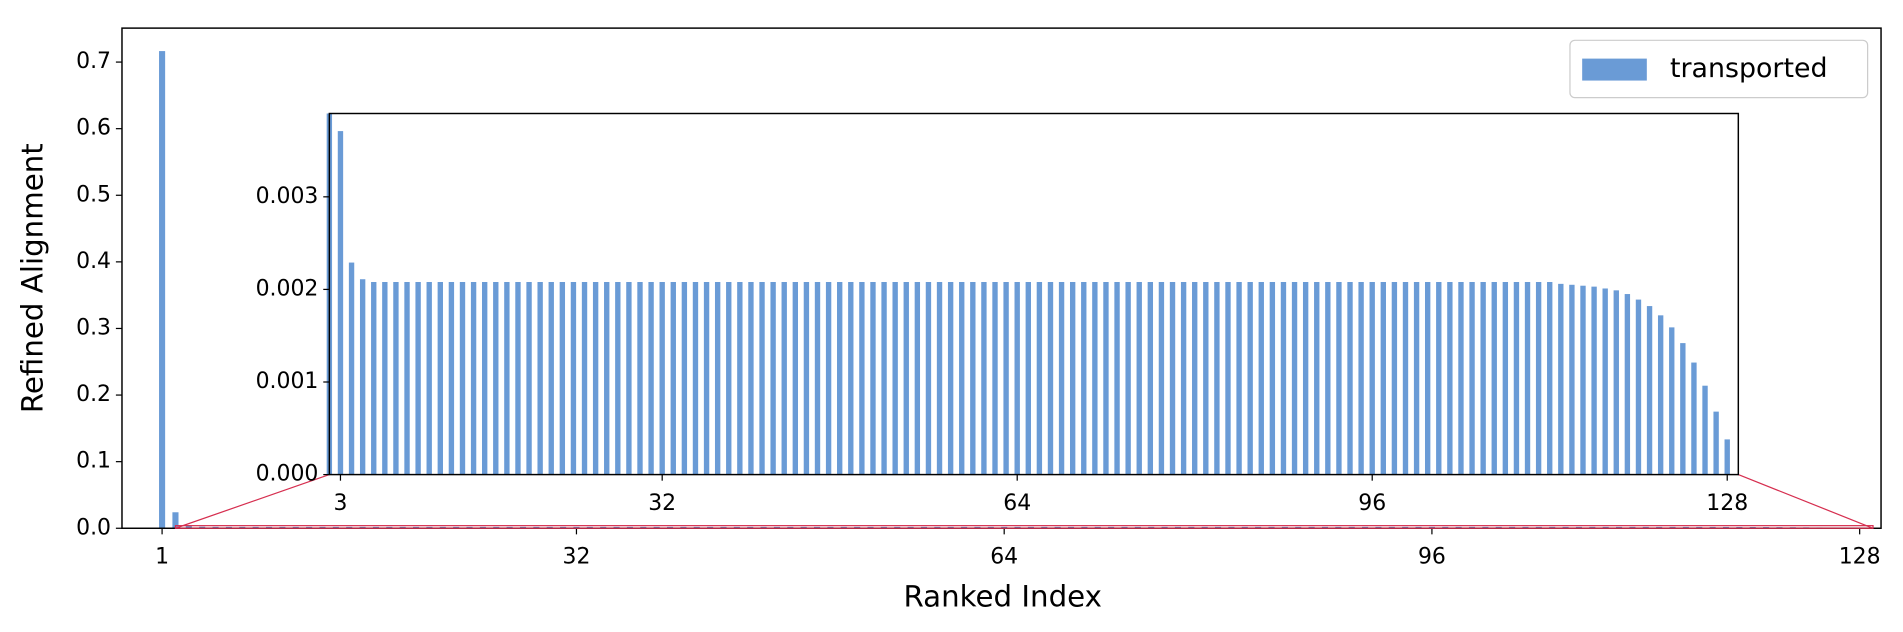  What do you see at coordinates (1614, 69) in the screenshot?
I see `legend-swatch` at bounding box center [1614, 69].